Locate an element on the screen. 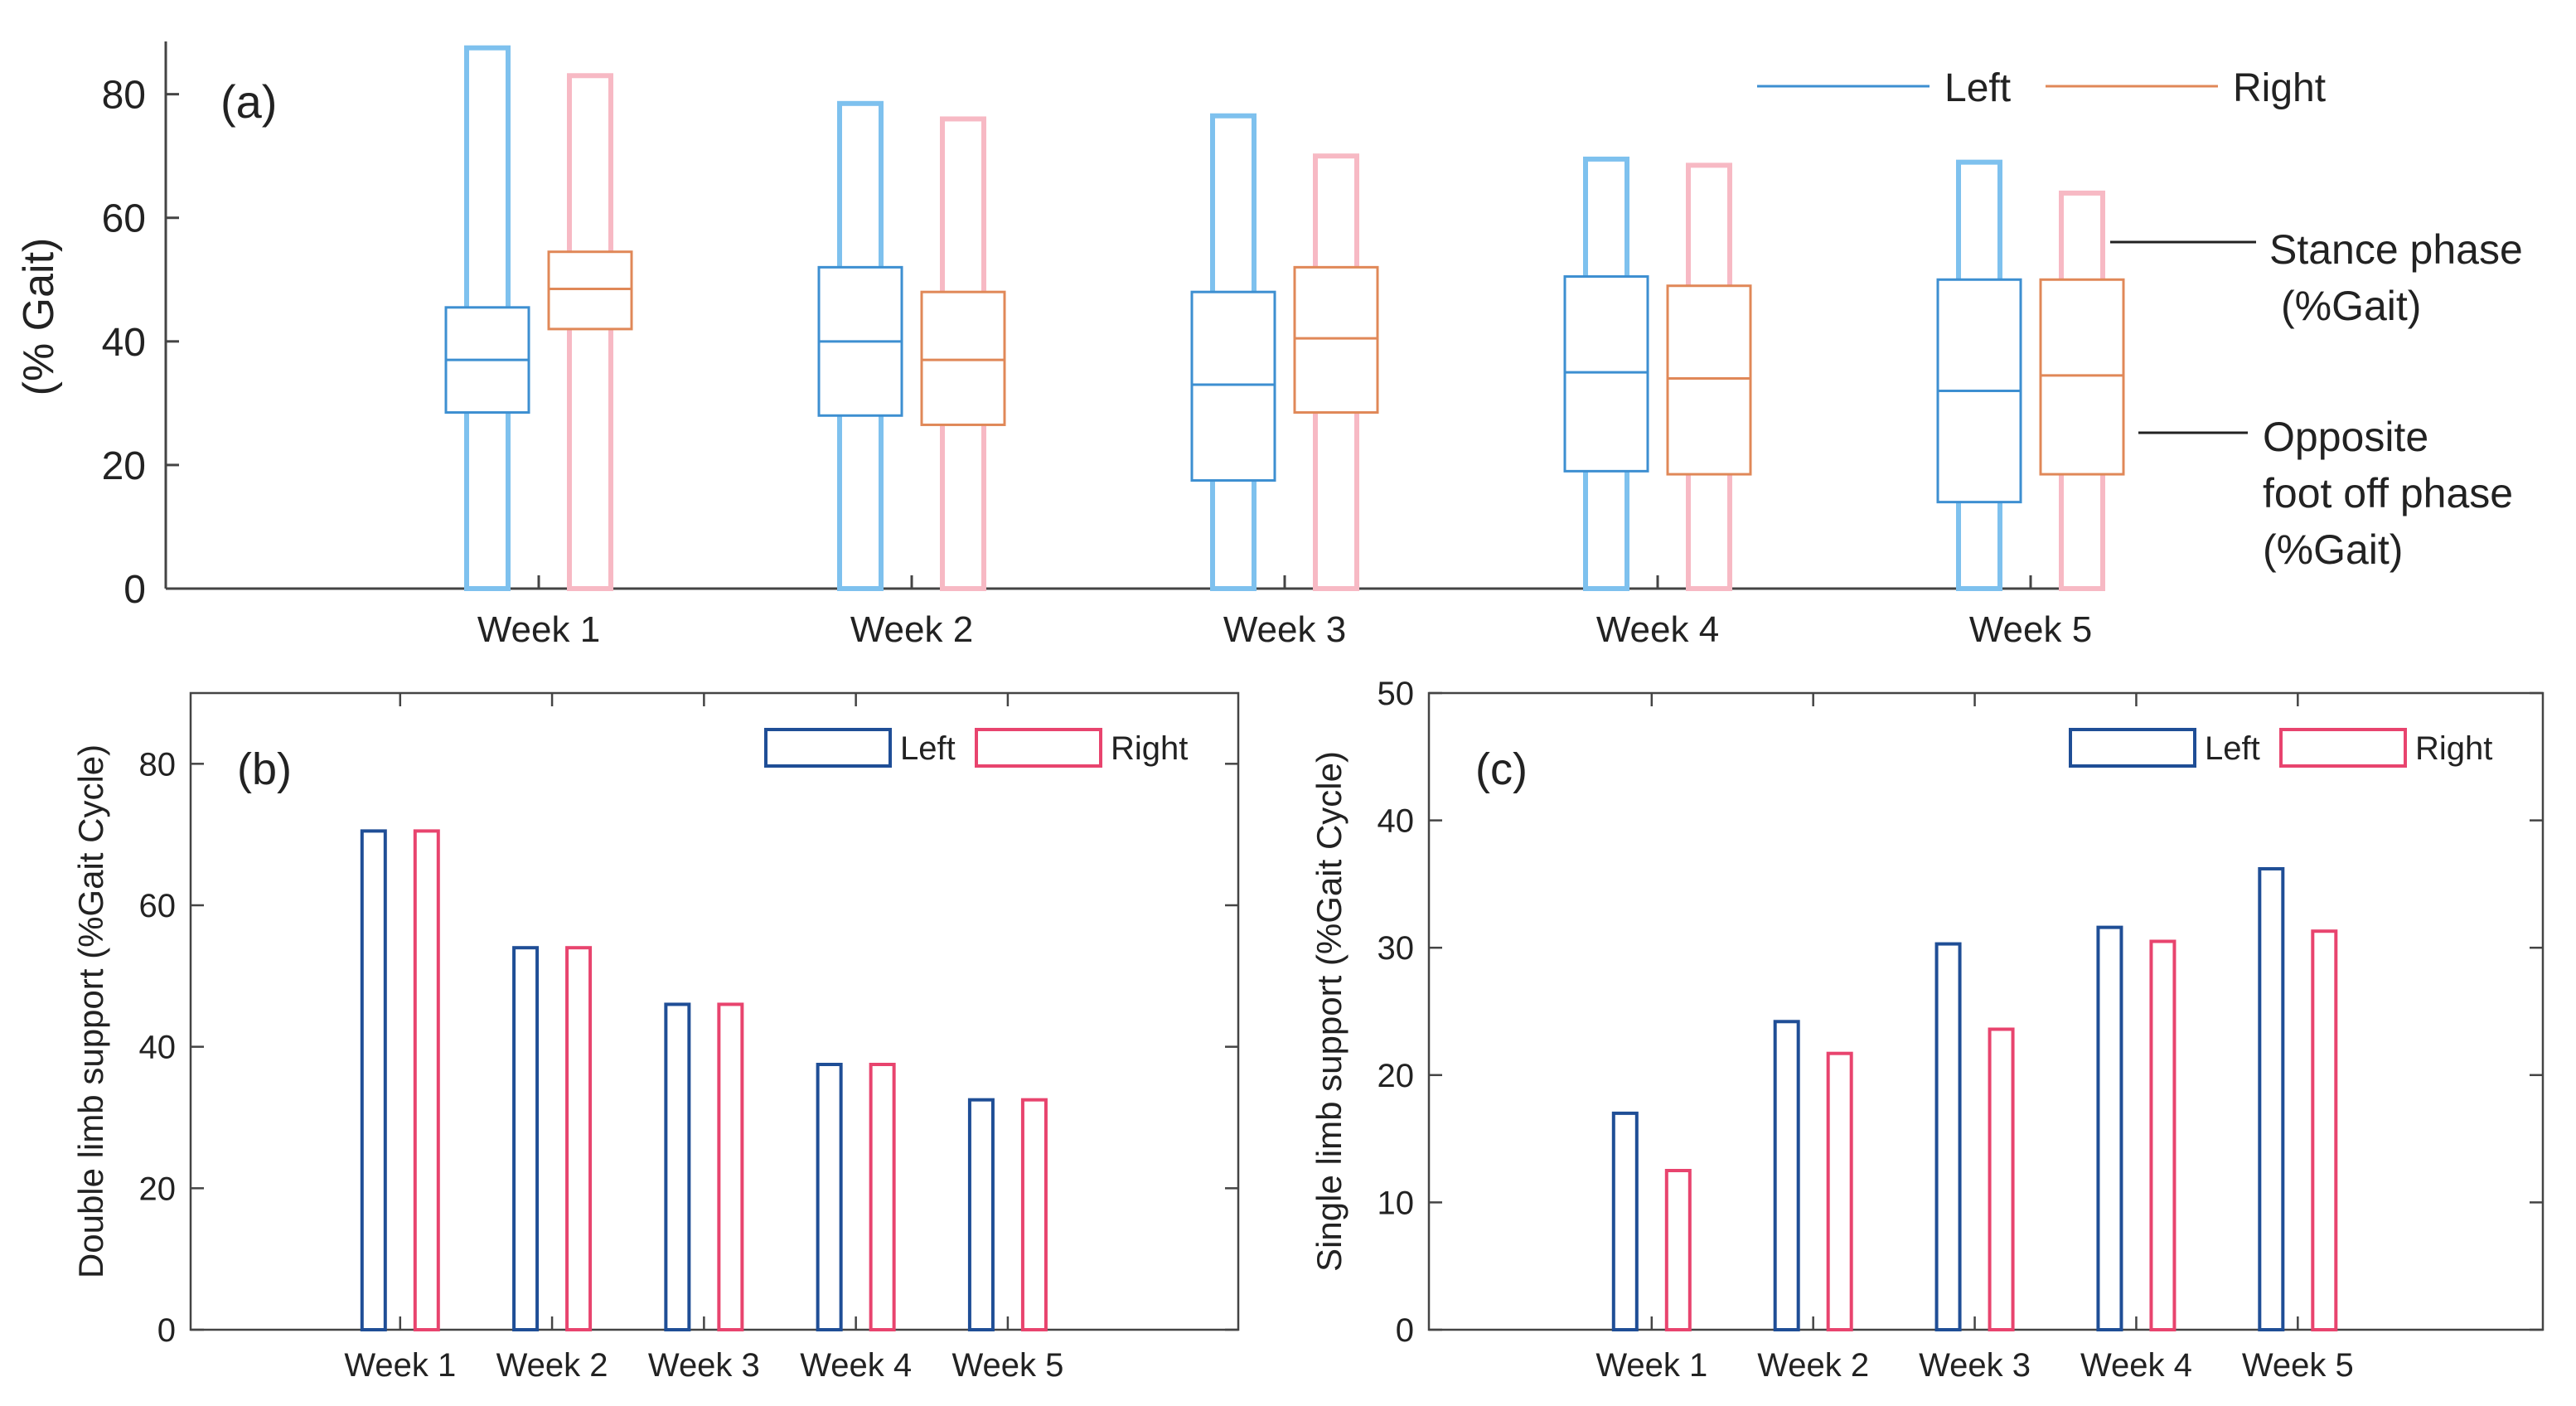 Image resolution: width=2576 pixels, height=1406 pixels. opposite-foot-off-annotation: Opposite is located at coordinates (2345, 437).